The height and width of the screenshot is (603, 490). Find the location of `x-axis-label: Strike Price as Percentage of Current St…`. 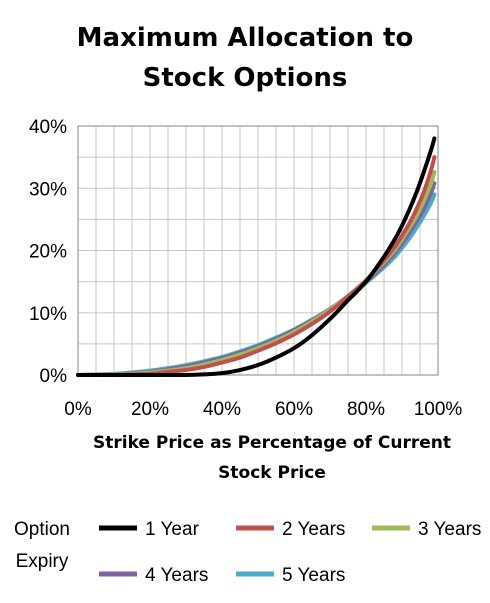

x-axis-label: Strike Price as Percentage of Current St… is located at coordinates (272, 458).